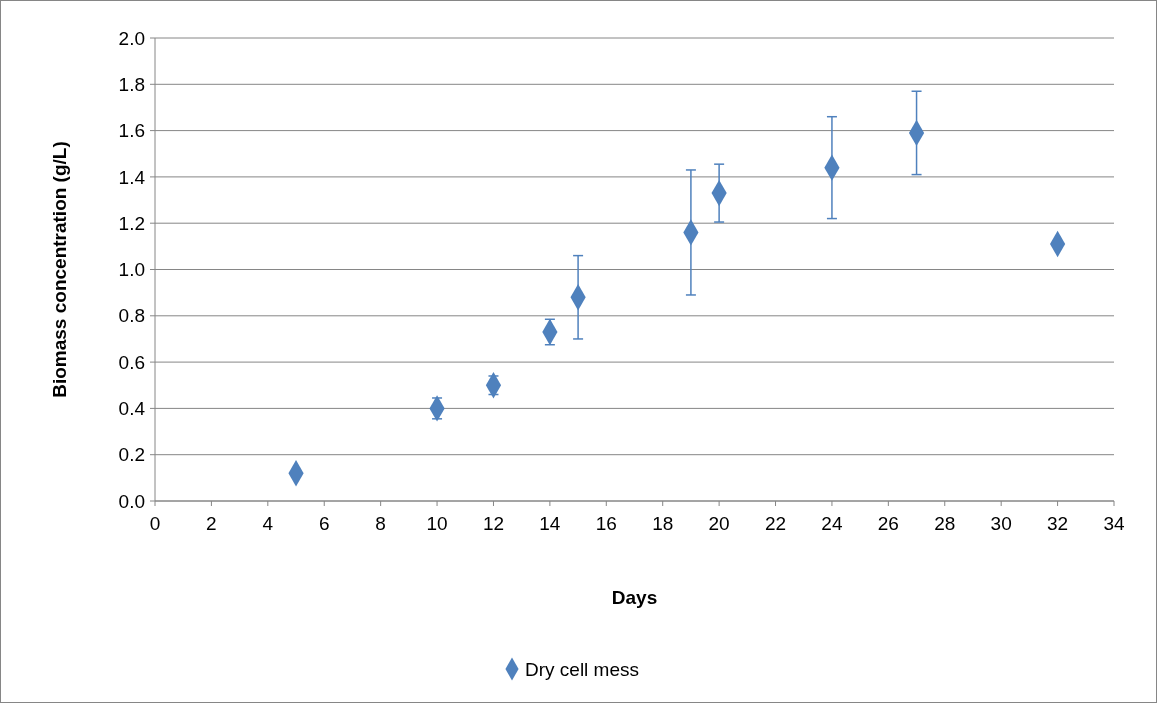 This screenshot has width=1157, height=703. What do you see at coordinates (131, 131) in the screenshot?
I see `y-tick-label: 1.6` at bounding box center [131, 131].